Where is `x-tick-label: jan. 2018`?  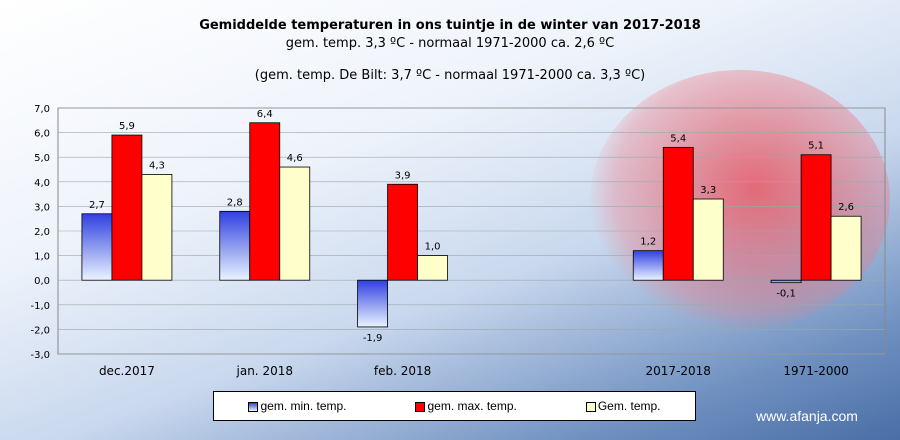 x-tick-label: jan. 2018 is located at coordinates (264, 371).